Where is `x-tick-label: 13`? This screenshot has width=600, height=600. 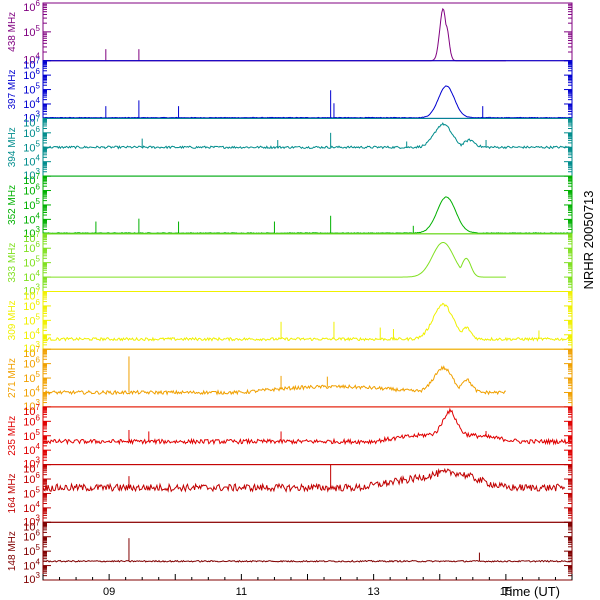
x-tick-label: 13 is located at coordinates (374, 592).